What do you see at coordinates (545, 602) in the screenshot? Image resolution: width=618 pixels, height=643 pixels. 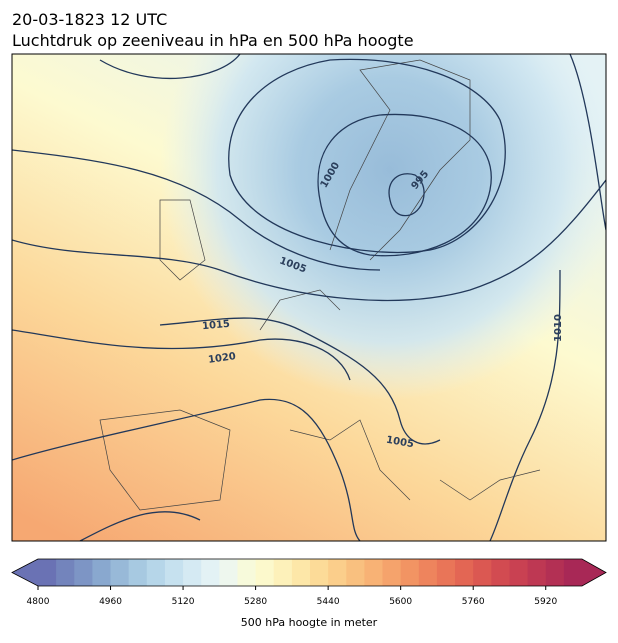 I see `colorbar-tick-label: 5920` at bounding box center [545, 602].